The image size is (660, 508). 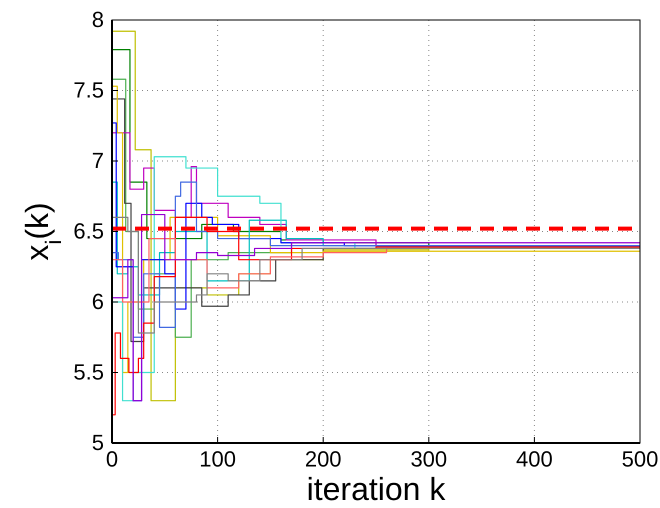 I want to click on y-tick-label: 6.5, so click(x=88, y=231).